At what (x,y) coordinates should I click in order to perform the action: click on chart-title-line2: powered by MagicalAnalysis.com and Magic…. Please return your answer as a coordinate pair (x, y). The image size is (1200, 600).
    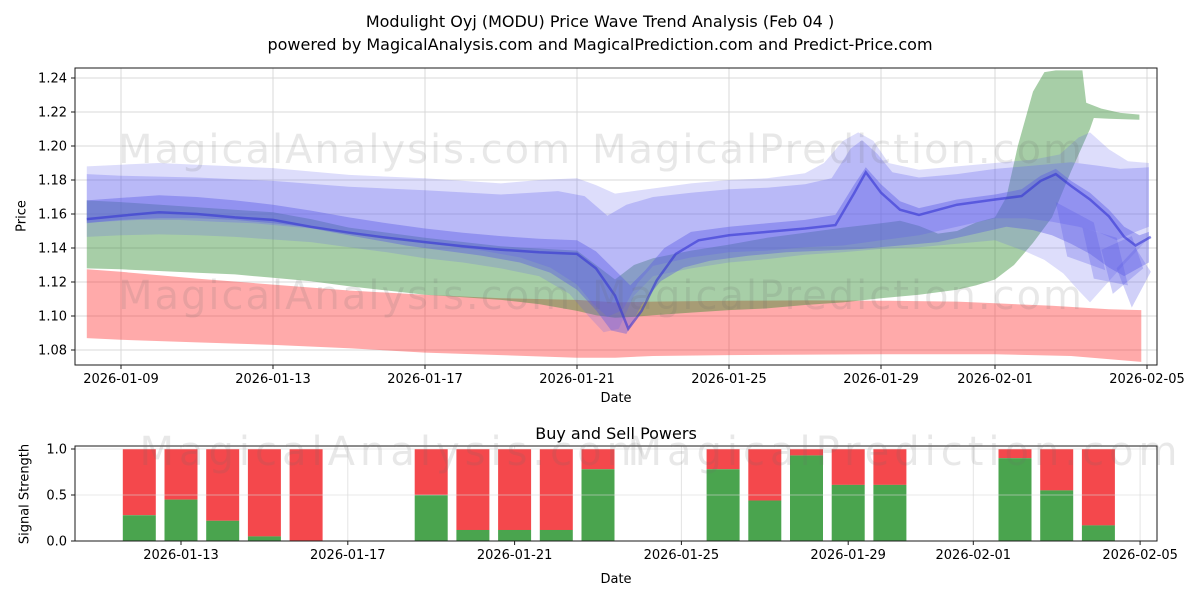
    Looking at the image, I should click on (600, 44).